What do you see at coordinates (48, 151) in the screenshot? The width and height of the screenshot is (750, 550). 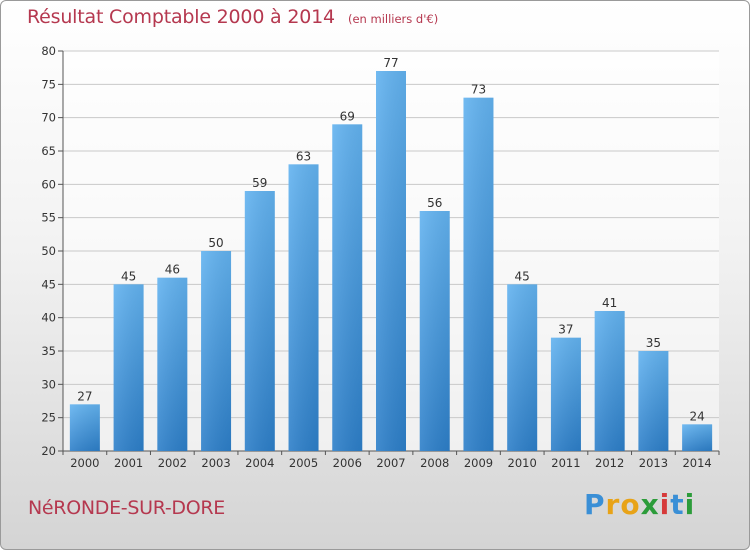 I see `y-tick-label: 65` at bounding box center [48, 151].